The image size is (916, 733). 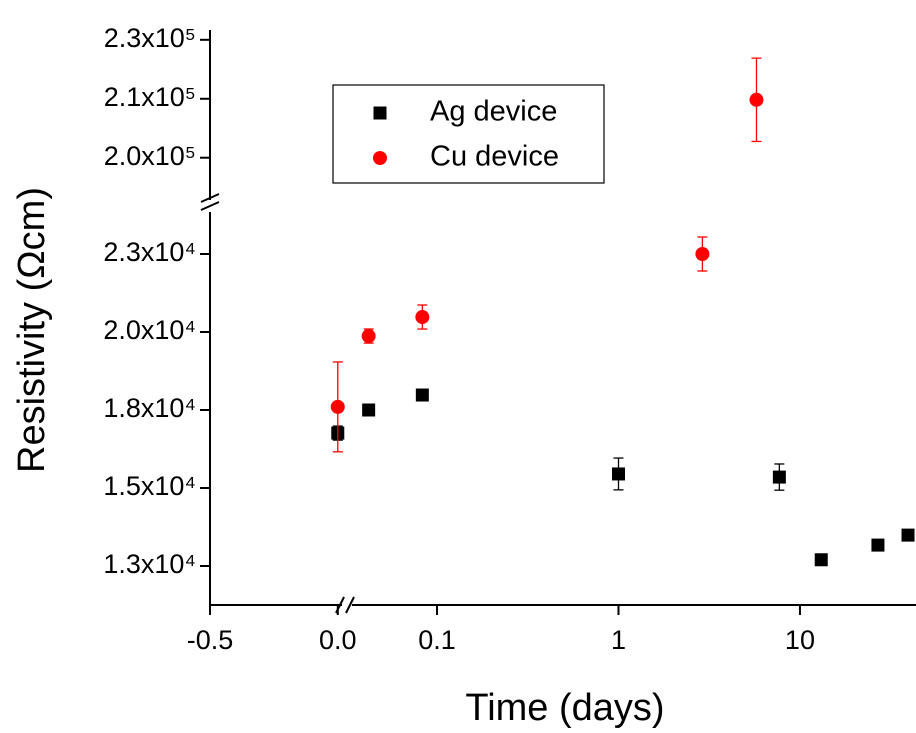 What do you see at coordinates (149, 330) in the screenshot?
I see `y-tick-label: 2.0x10⁴` at bounding box center [149, 330].